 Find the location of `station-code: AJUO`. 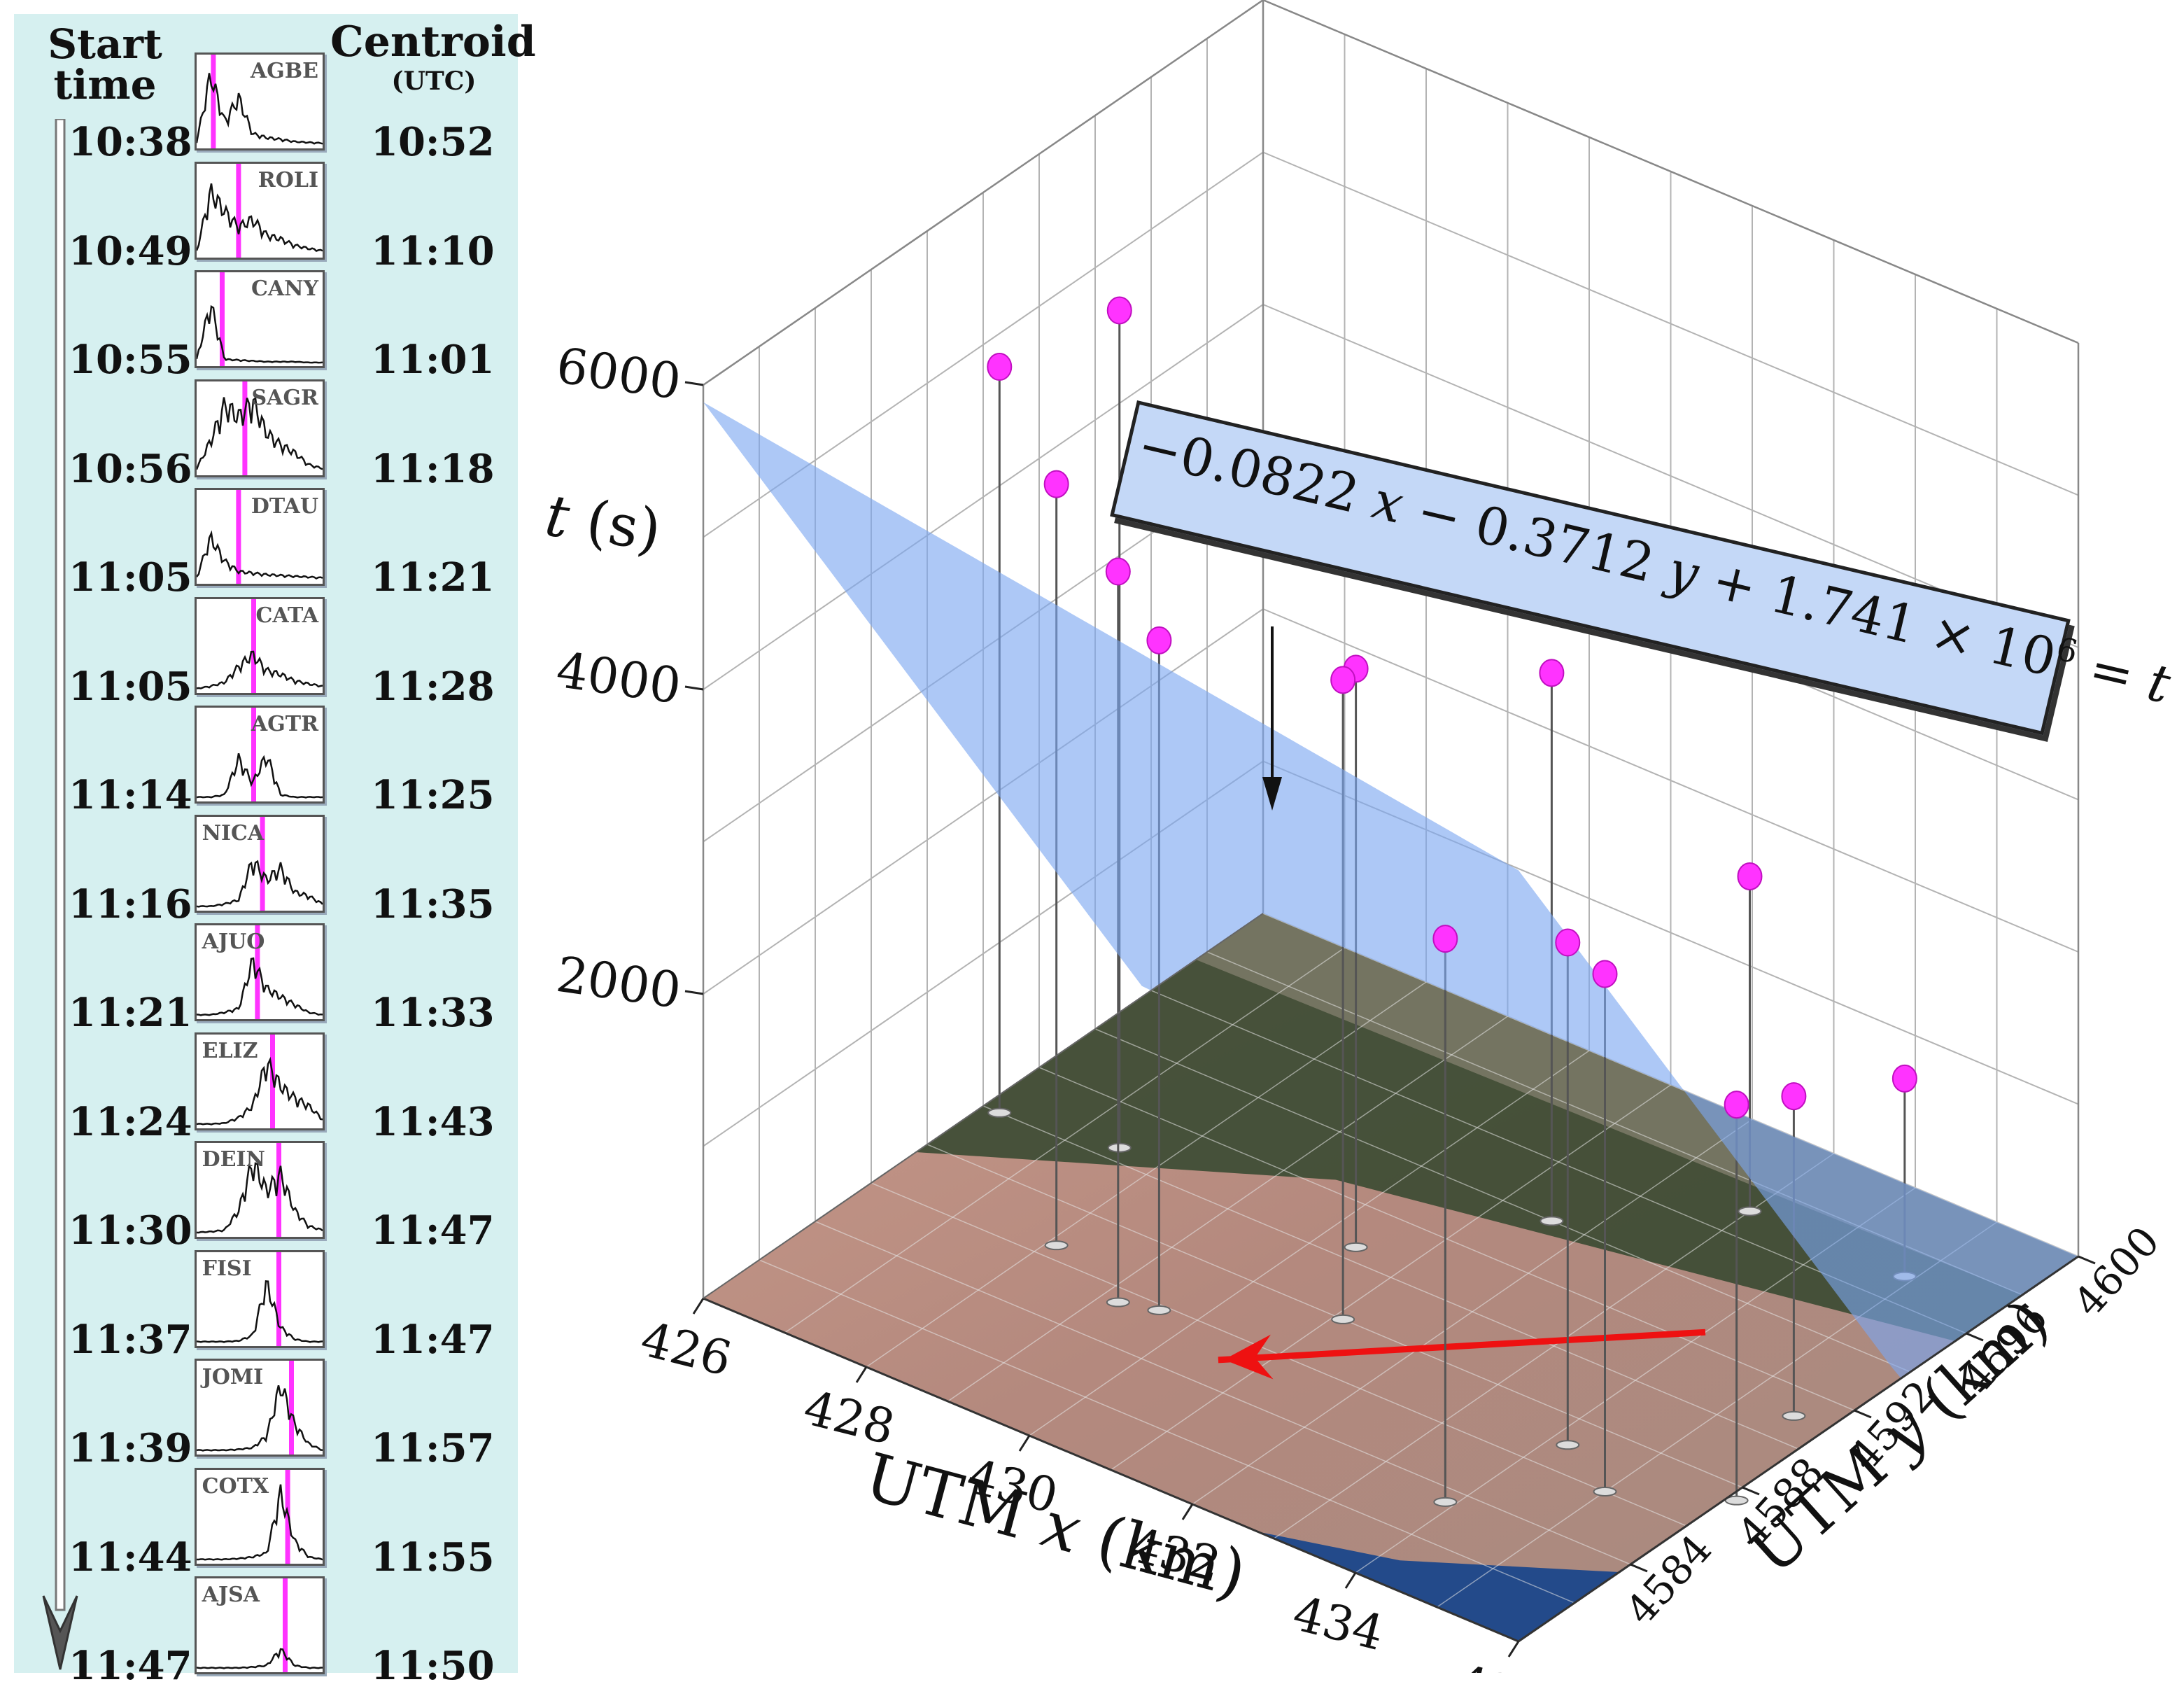

station-code: AJUO is located at coordinates (234, 942).